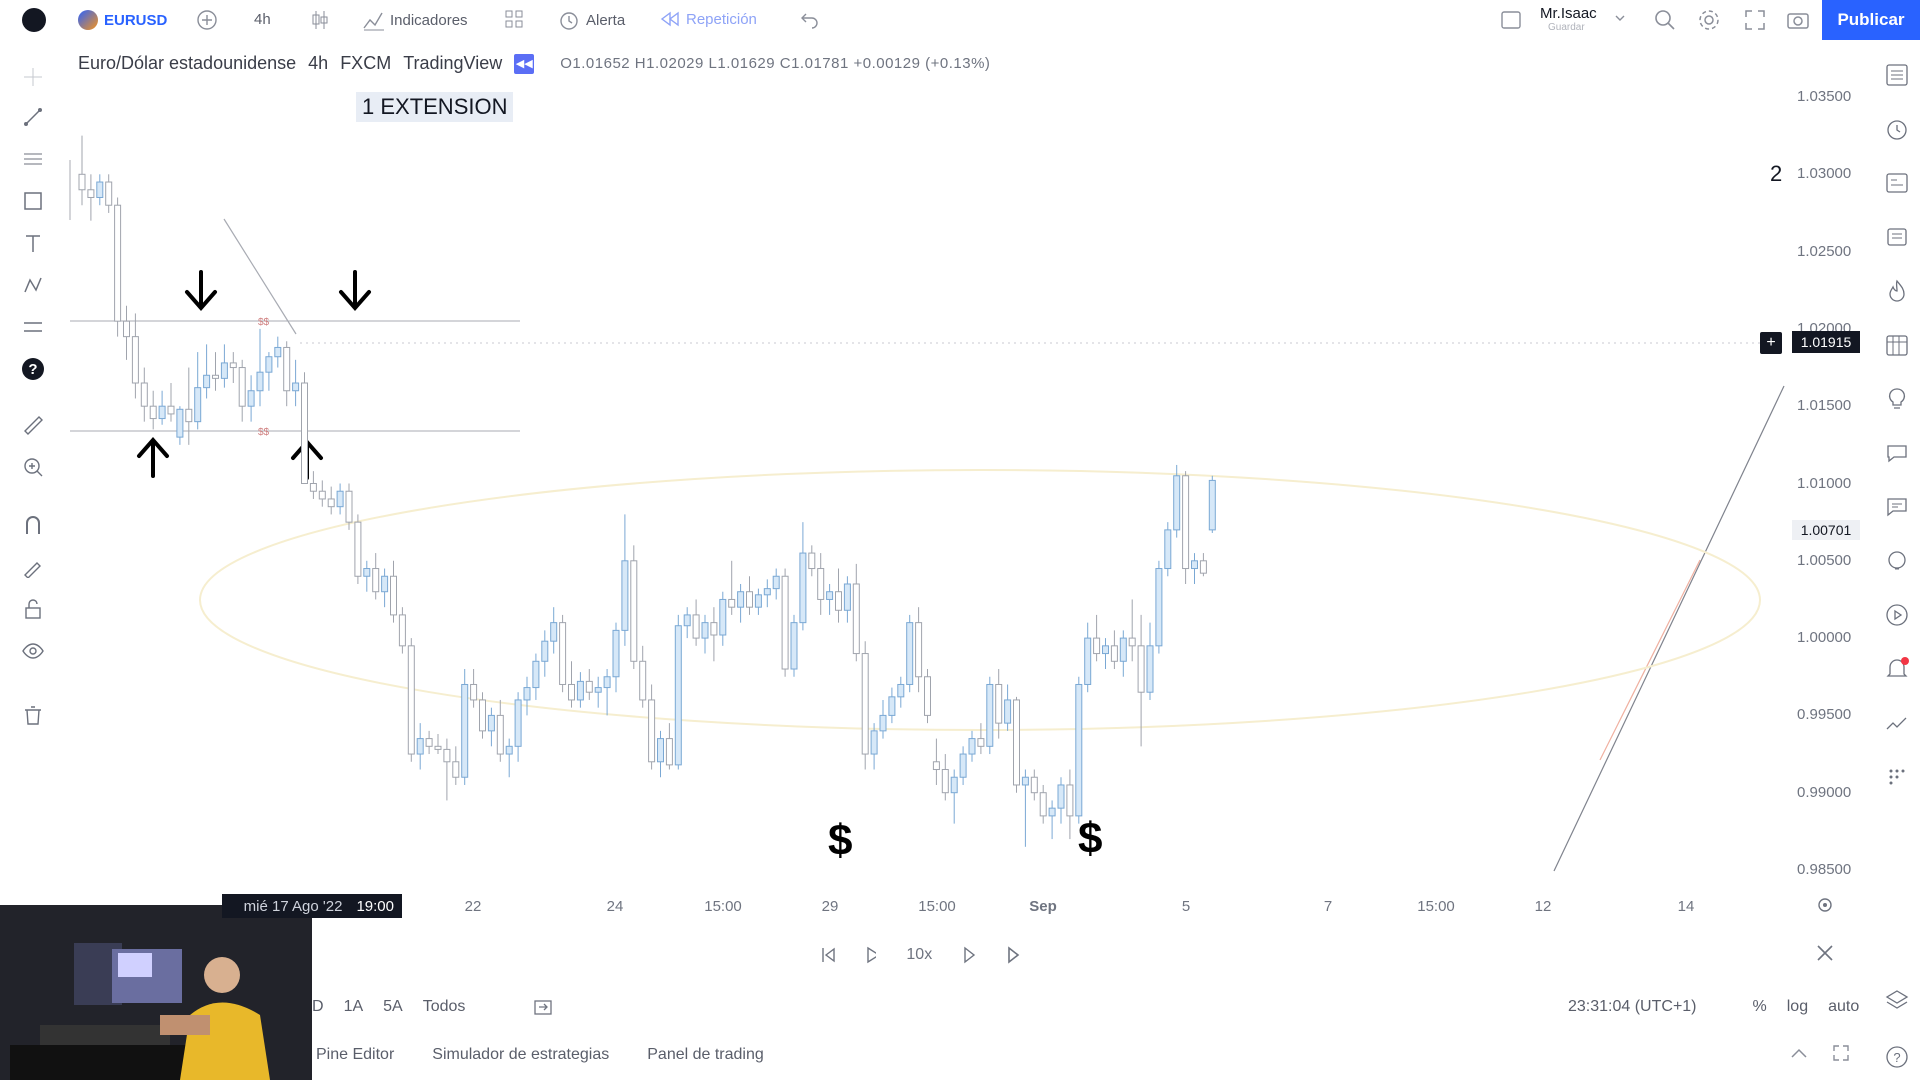  What do you see at coordinates (33, 243) in the screenshot?
I see `text-icon` at bounding box center [33, 243].